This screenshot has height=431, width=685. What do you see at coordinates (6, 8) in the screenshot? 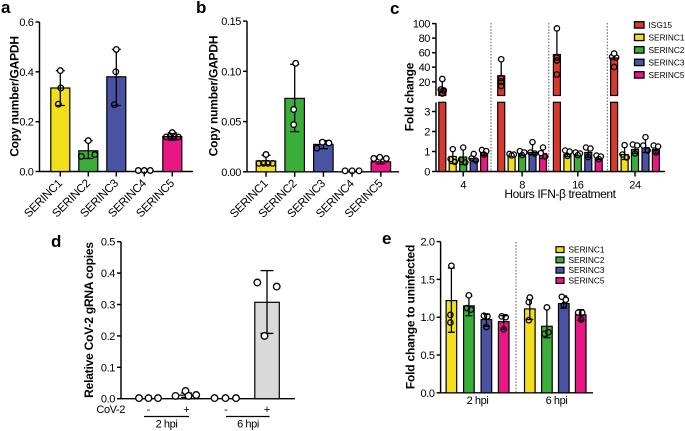
I see `svg-text: a` at bounding box center [6, 8].